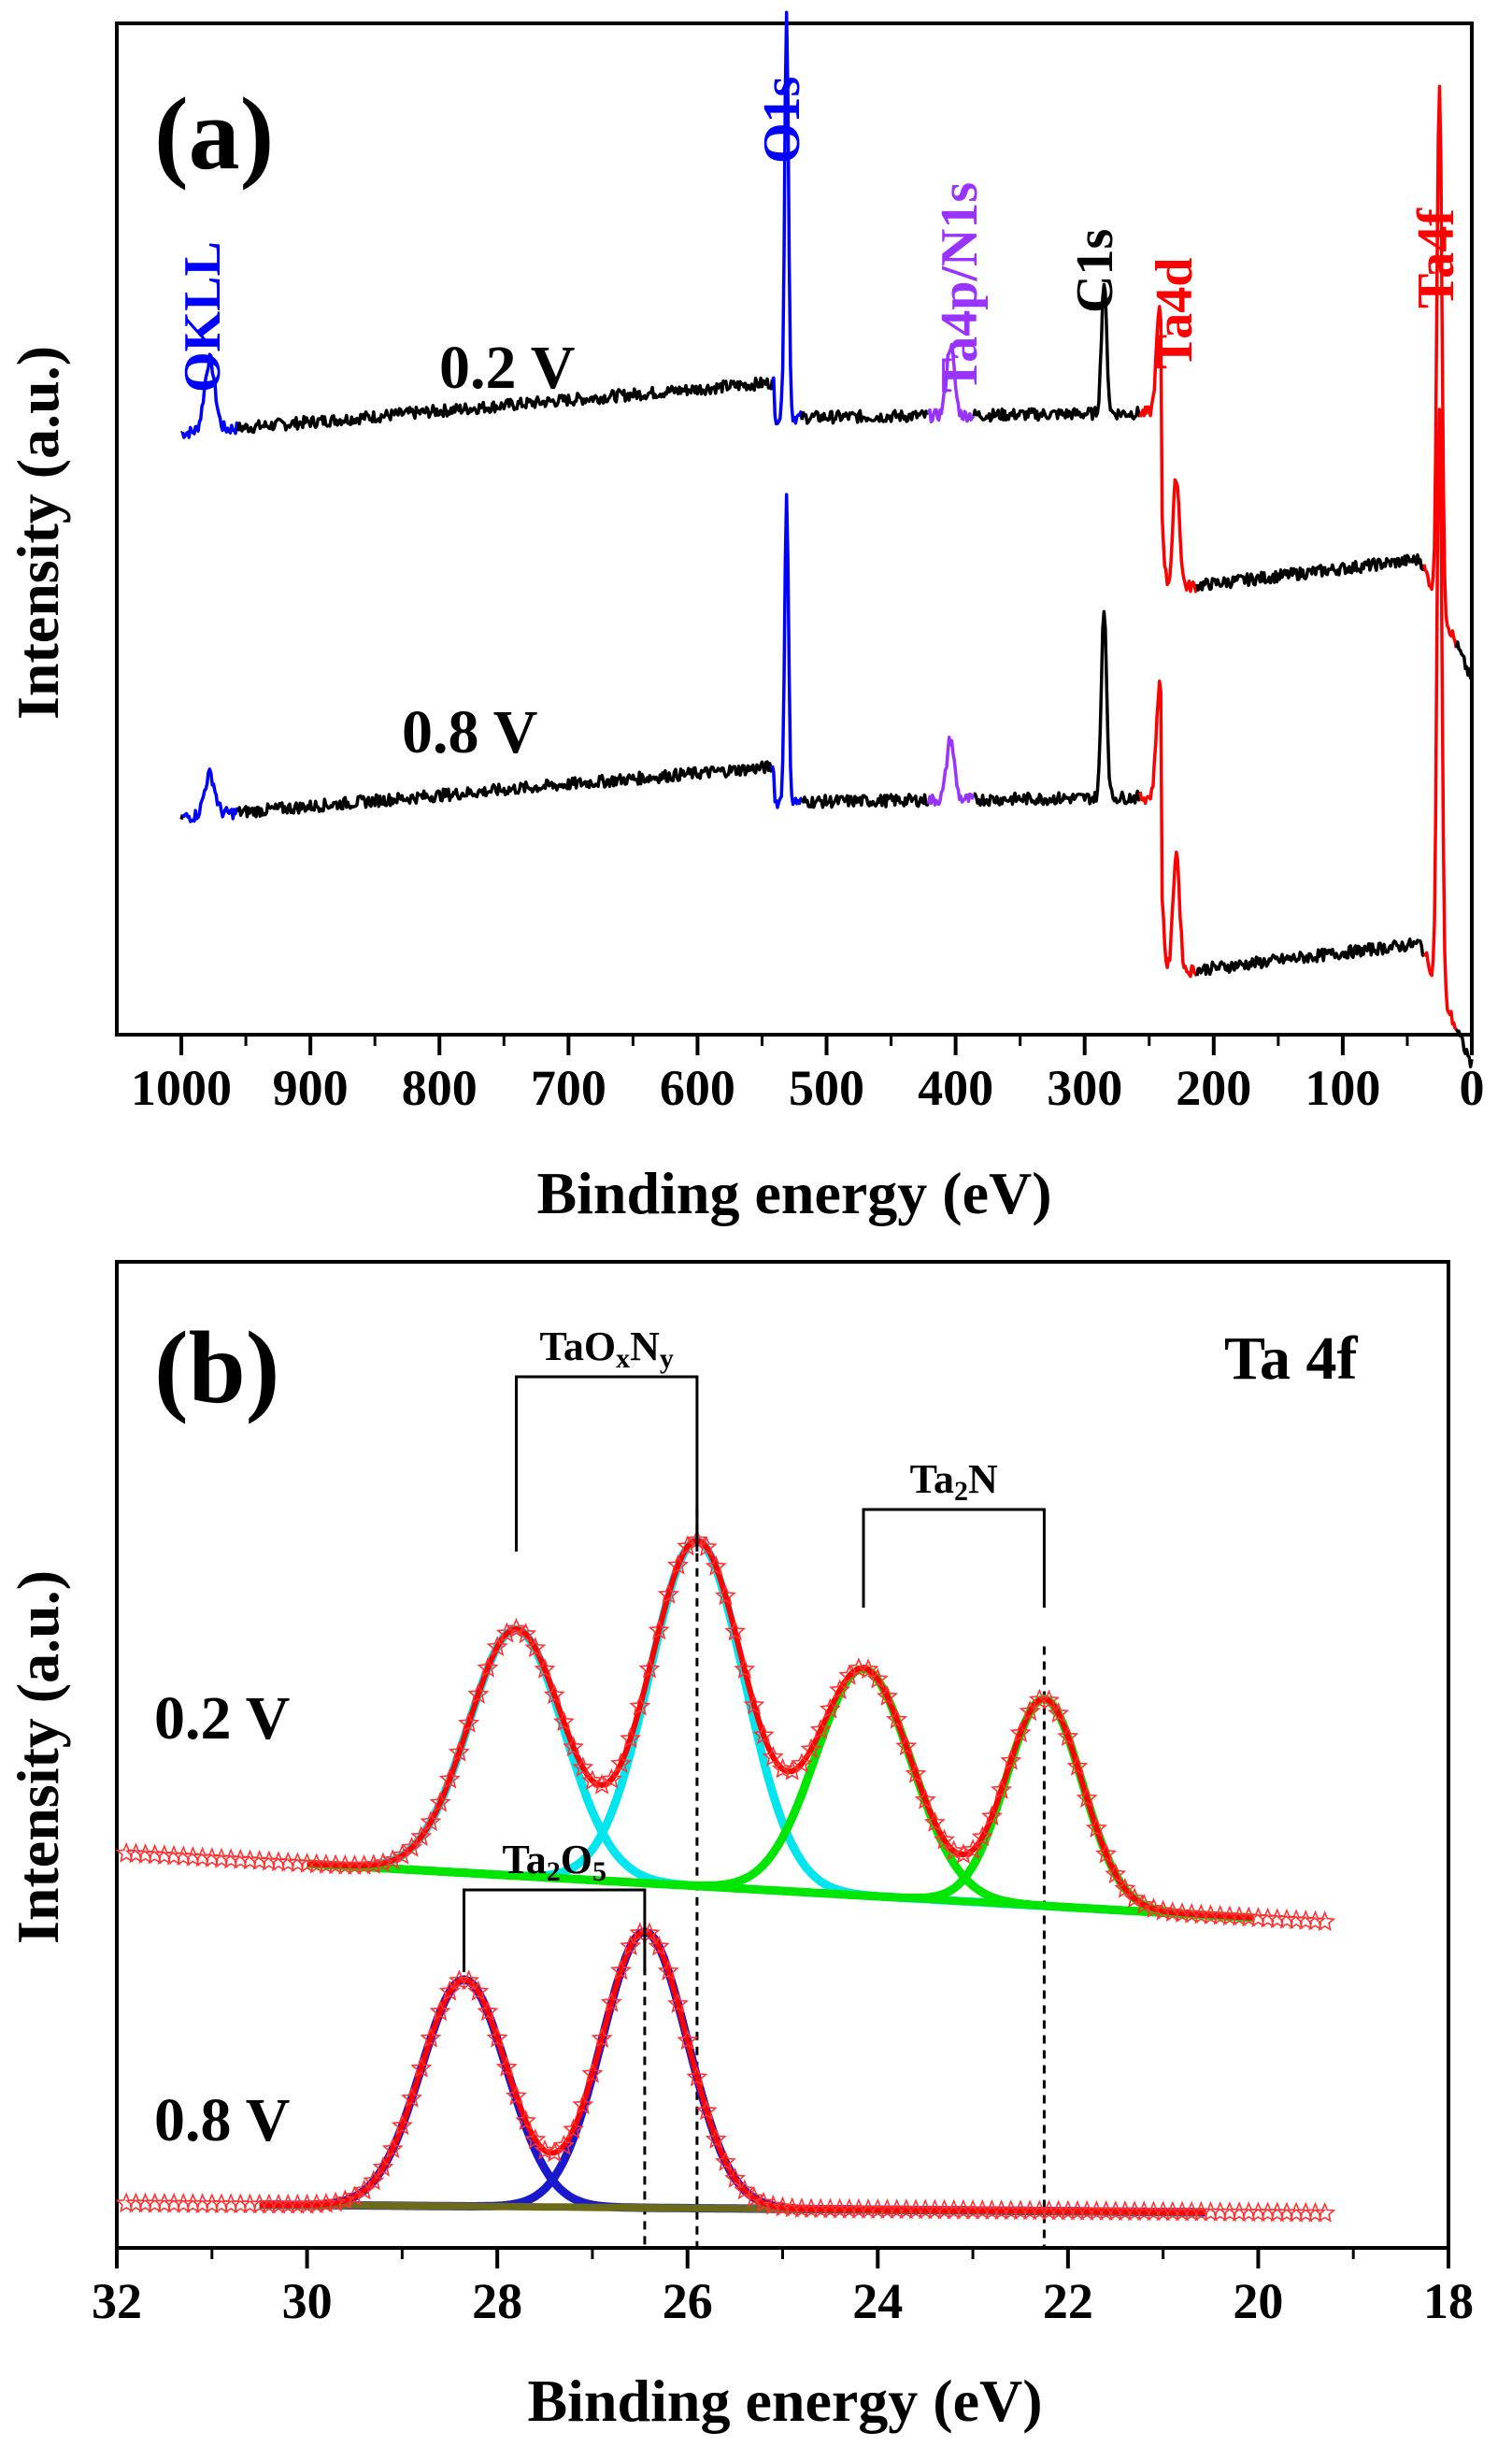 The height and width of the screenshot is (2461, 1512). Describe the element at coordinates (214, 134) in the screenshot. I see `panel-a-label: (a)` at that location.